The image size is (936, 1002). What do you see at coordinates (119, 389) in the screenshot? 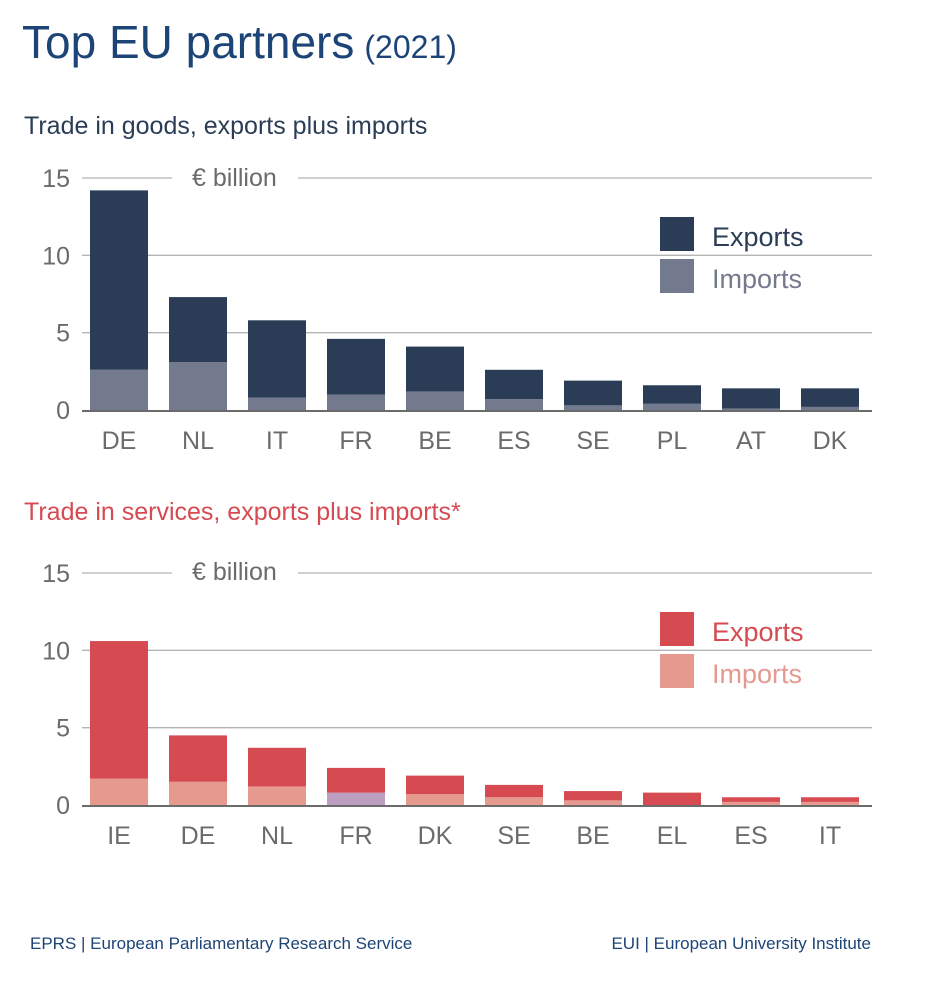
I see `goods-bar-imports-de` at bounding box center [119, 389].